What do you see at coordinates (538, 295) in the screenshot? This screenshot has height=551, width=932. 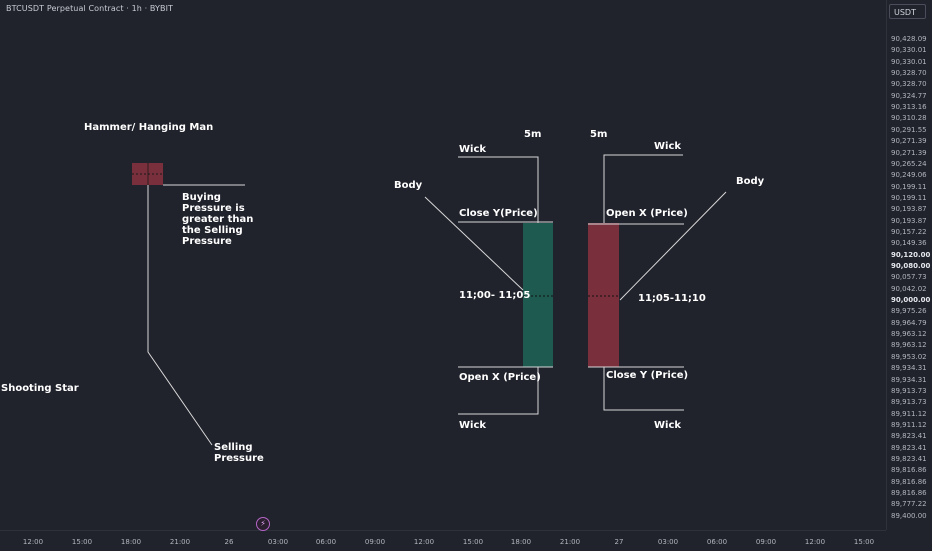 I see `bullish-candle` at bounding box center [538, 295].